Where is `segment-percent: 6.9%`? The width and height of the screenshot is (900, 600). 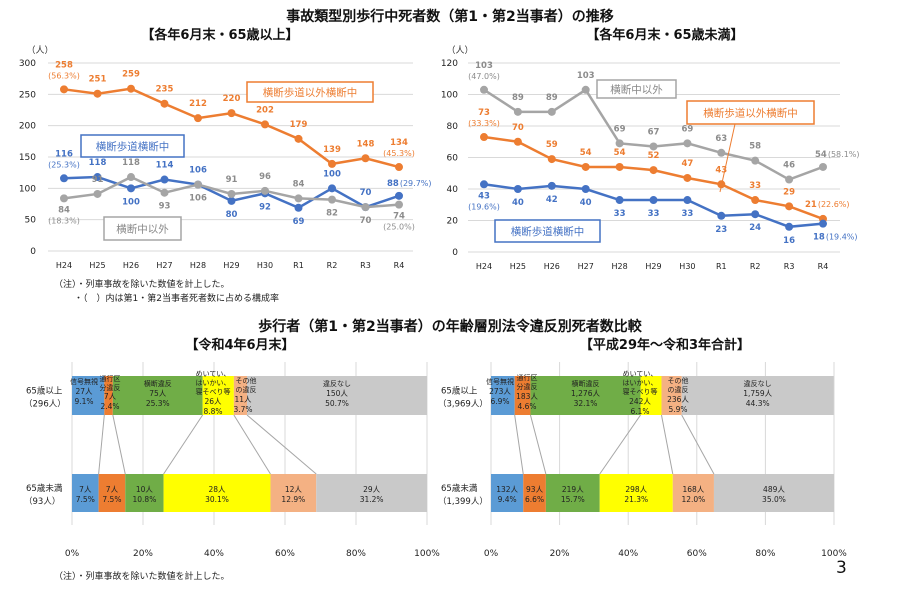 segment-percent: 6.9% is located at coordinates (499, 401).